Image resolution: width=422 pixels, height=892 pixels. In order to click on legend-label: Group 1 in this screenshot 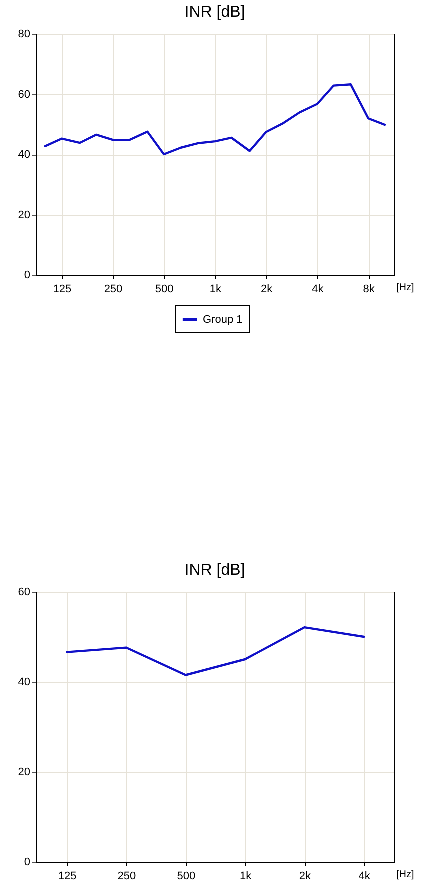, I will do `click(223, 320)`.